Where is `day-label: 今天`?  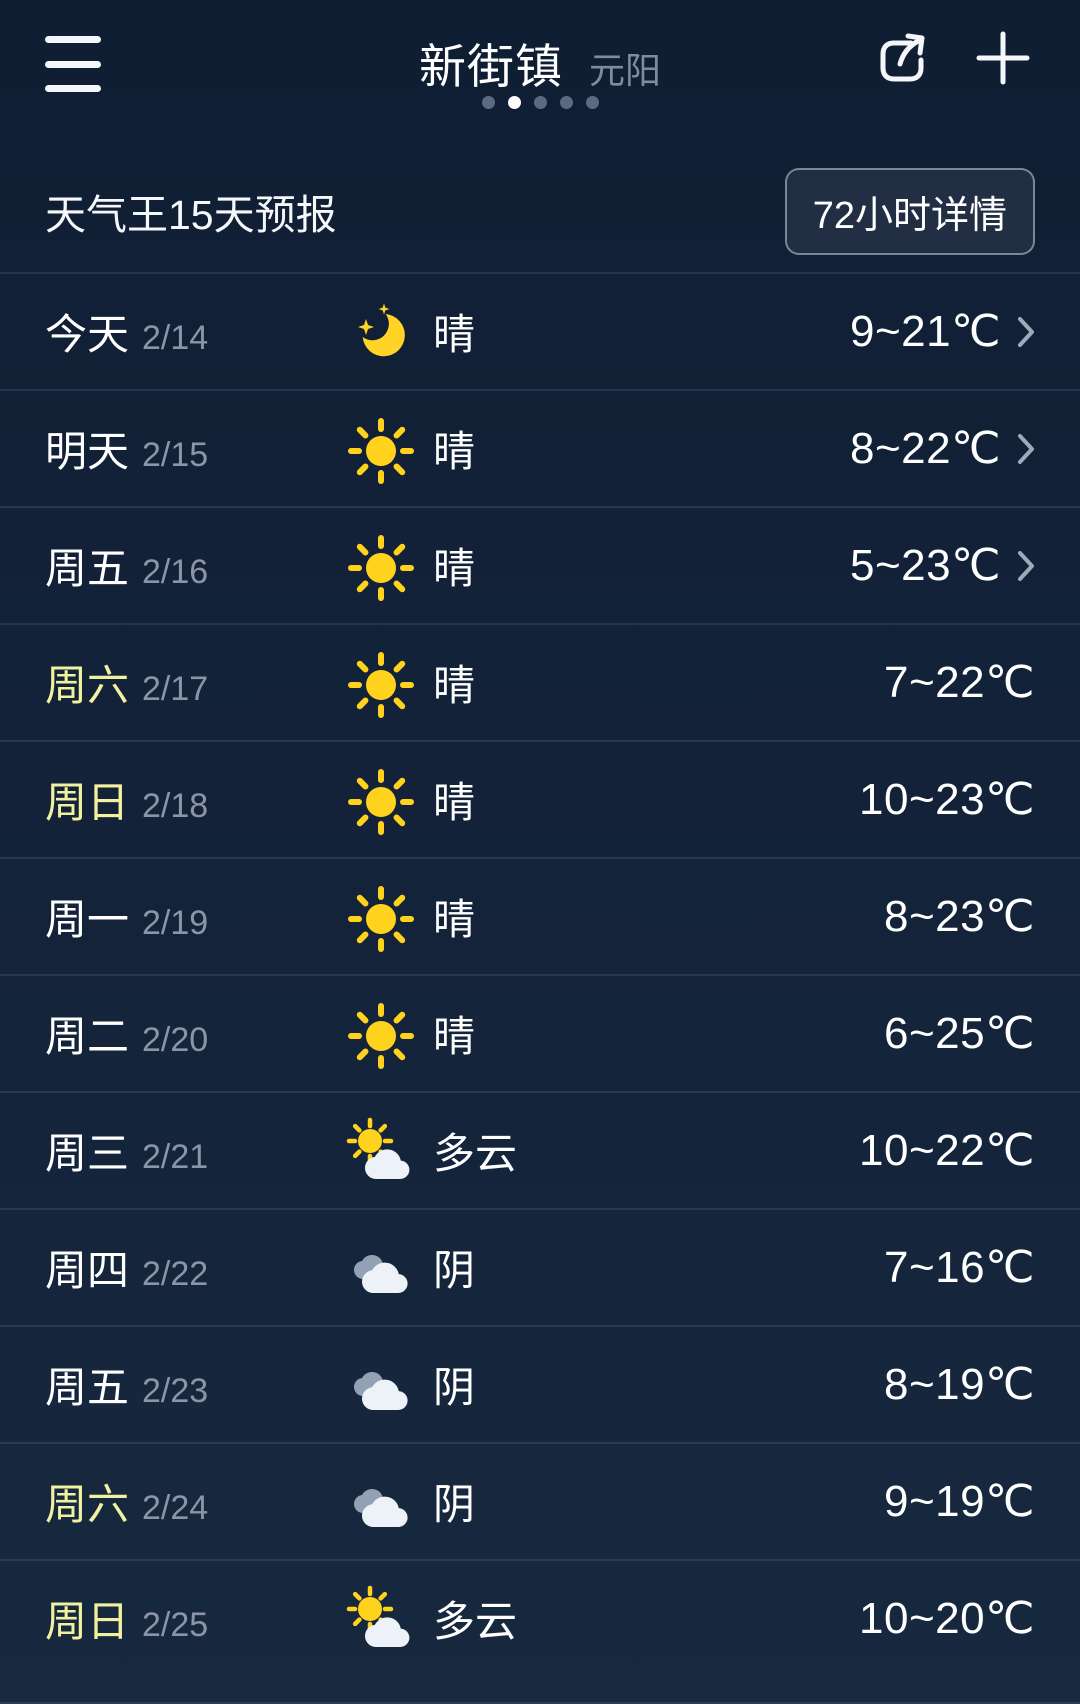
day-label: 今天 is located at coordinates (87, 334).